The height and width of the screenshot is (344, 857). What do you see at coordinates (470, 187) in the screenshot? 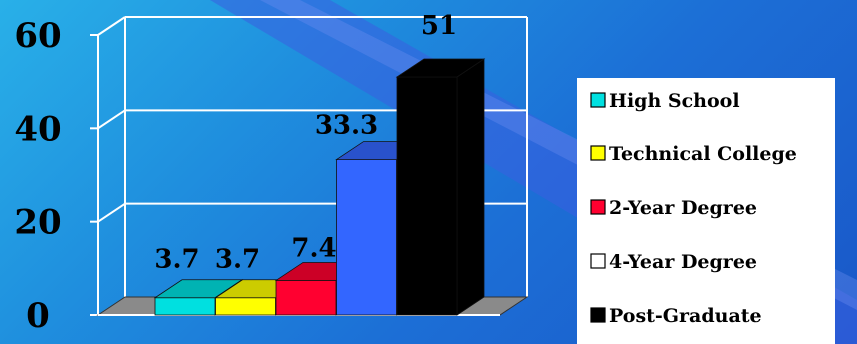
I see `bar-side` at bounding box center [470, 187].